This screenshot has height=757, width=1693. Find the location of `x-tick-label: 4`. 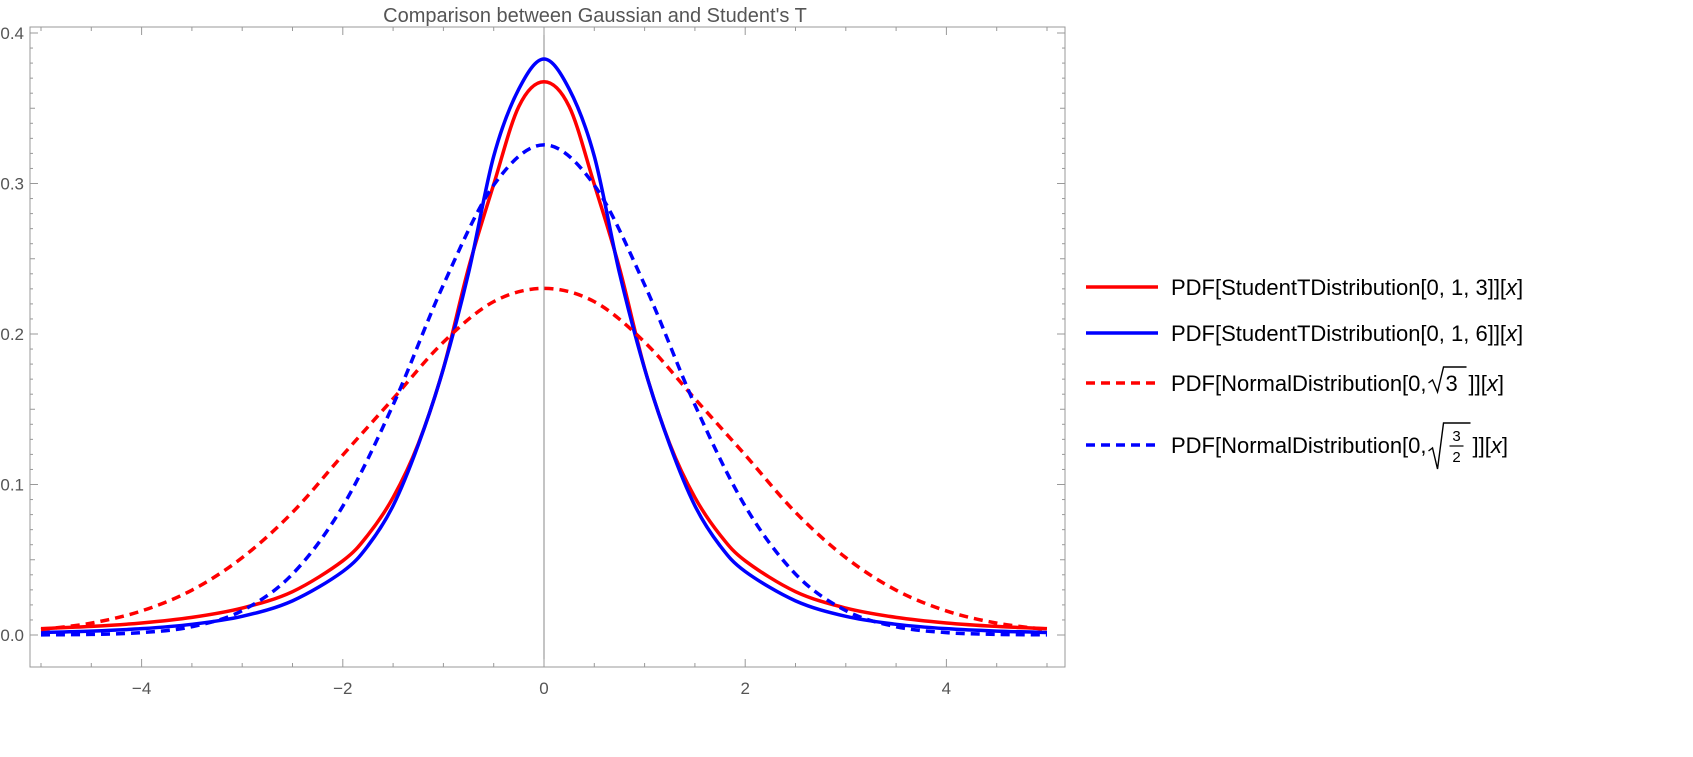

x-tick-label: 4 is located at coordinates (946, 688).